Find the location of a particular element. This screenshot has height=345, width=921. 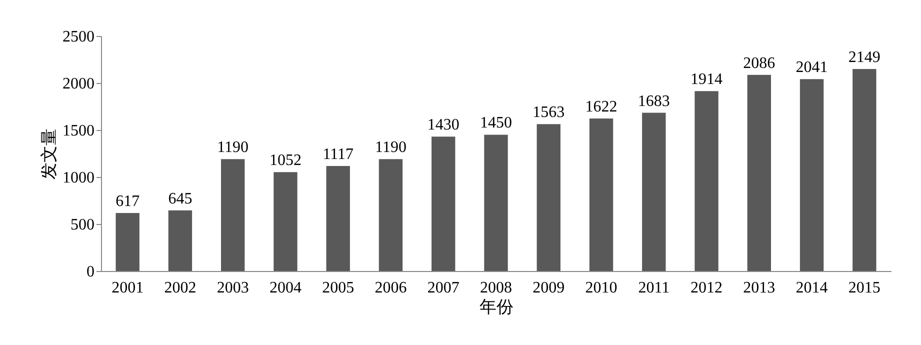

x-tick-label: 2002 is located at coordinates (180, 288).